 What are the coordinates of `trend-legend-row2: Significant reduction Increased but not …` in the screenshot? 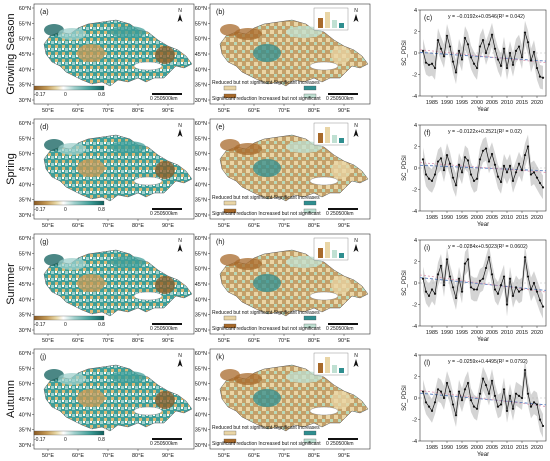 It's located at (266, 329).